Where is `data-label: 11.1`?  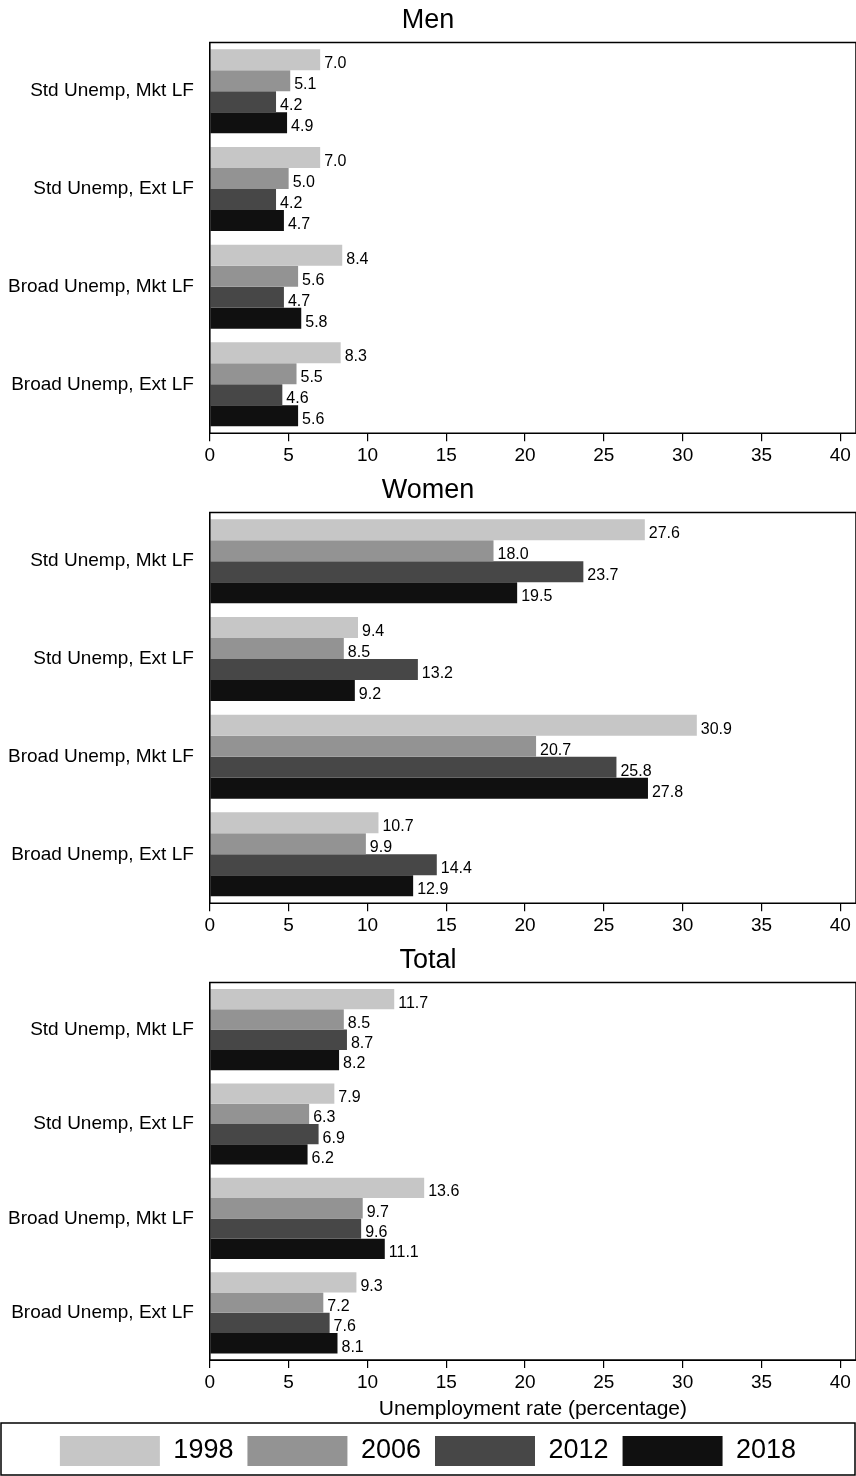
data-label: 11.1 is located at coordinates (403, 1252).